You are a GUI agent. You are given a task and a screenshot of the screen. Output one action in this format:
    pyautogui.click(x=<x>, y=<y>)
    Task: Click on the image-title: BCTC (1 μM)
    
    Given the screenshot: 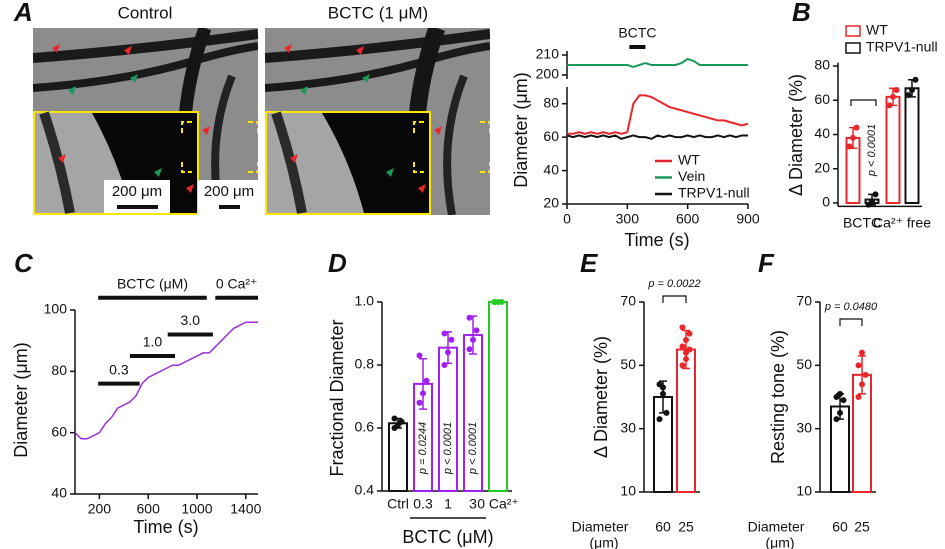 What is the action you would take?
    pyautogui.click(x=378, y=12)
    